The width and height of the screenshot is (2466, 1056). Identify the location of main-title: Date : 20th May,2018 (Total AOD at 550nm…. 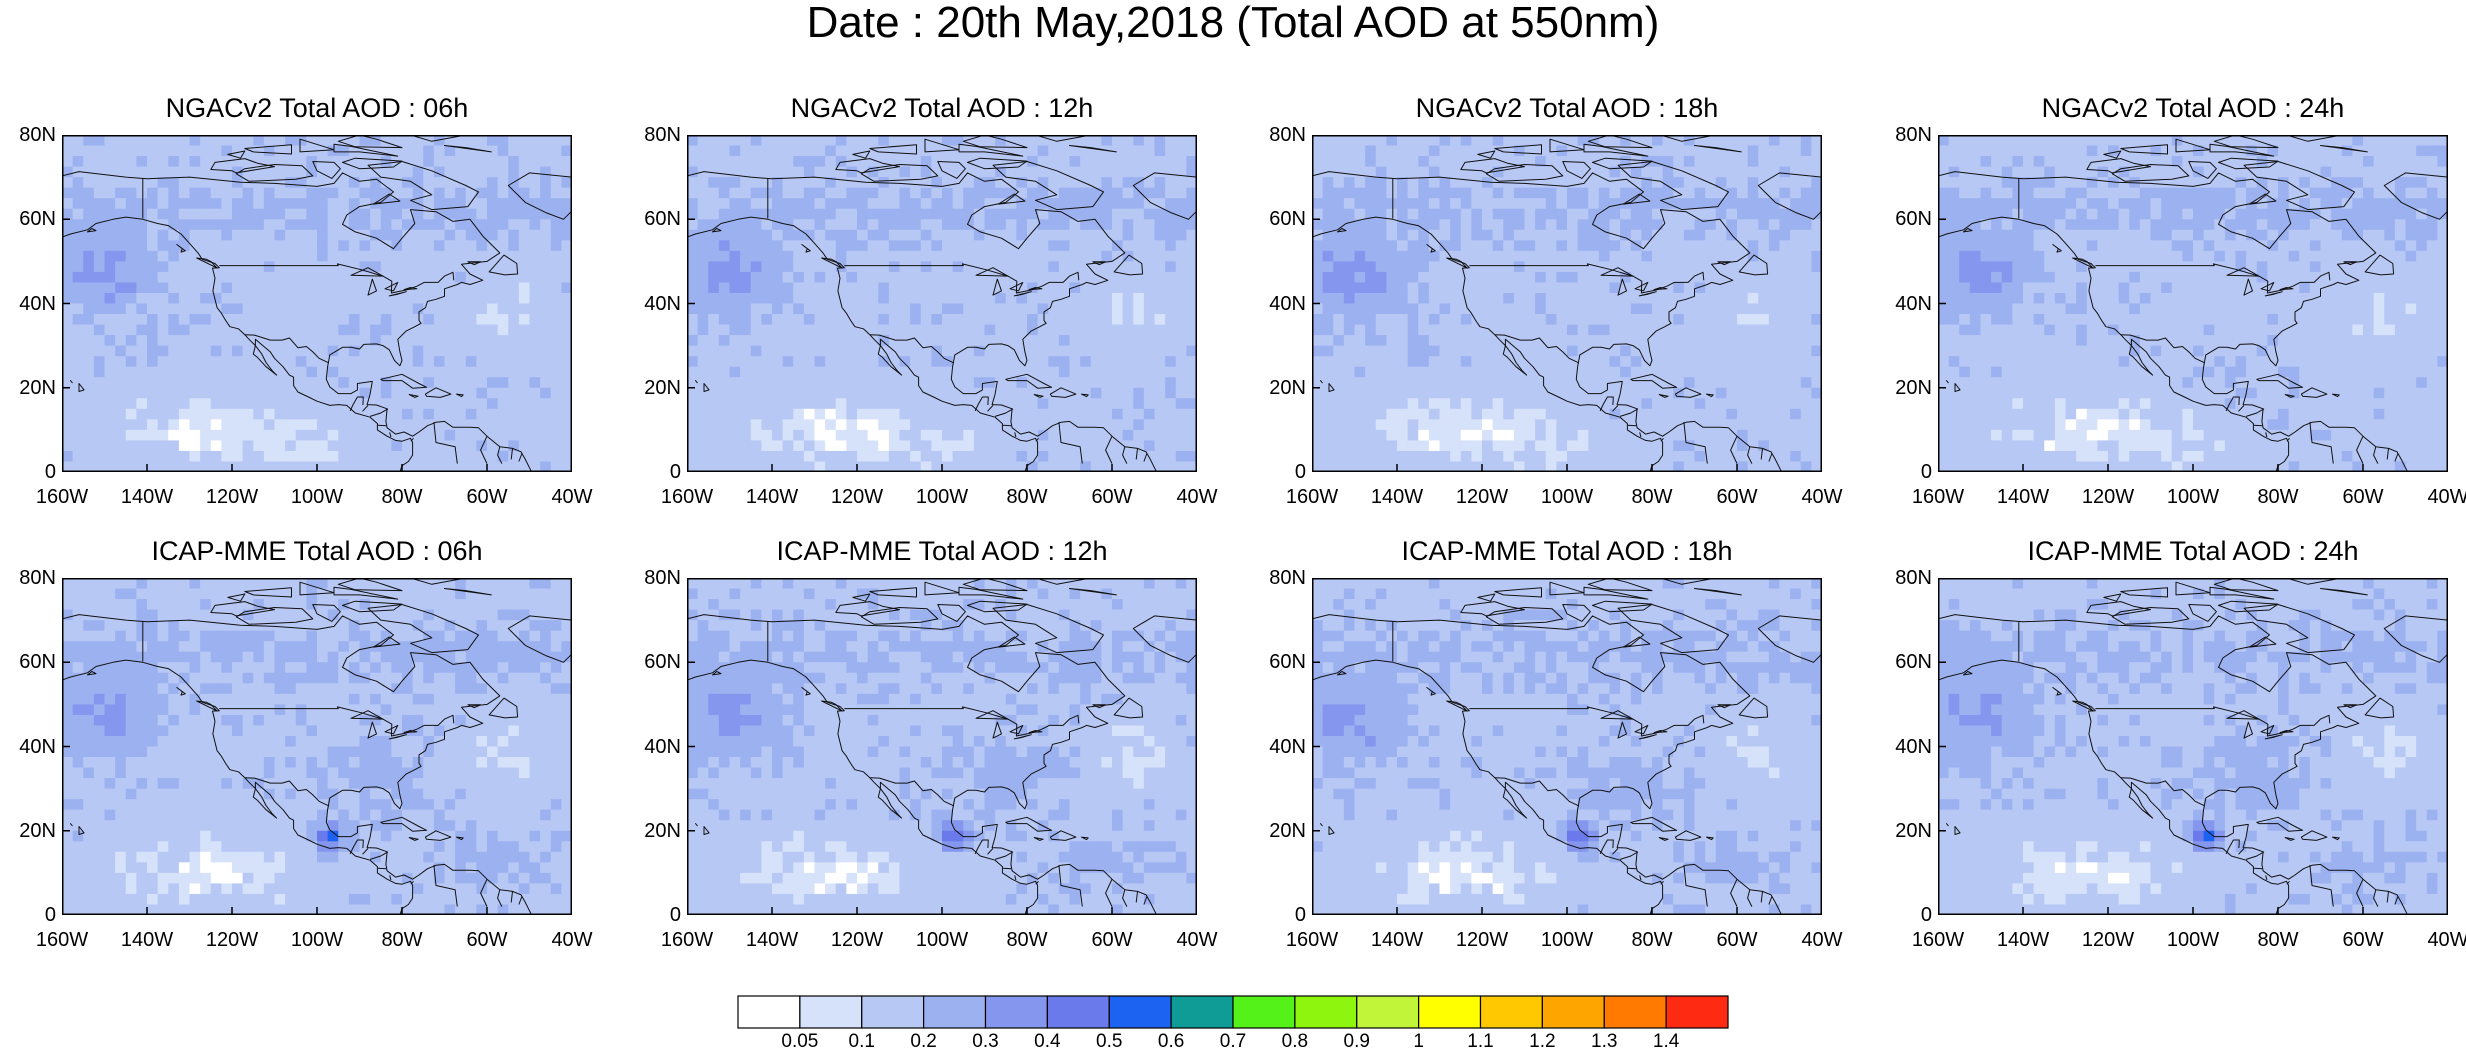
(1233, 23).